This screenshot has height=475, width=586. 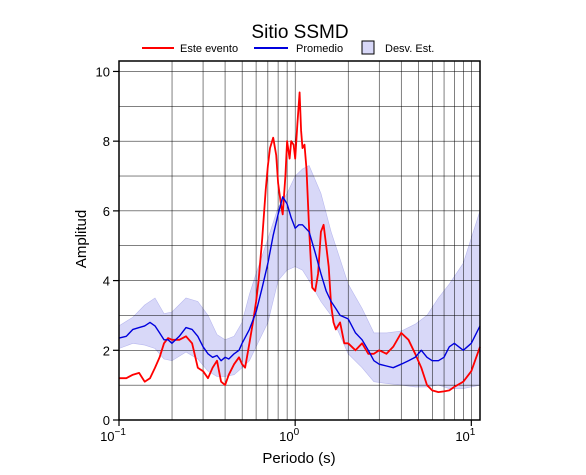 What do you see at coordinates (81, 239) in the screenshot?
I see `y-axis-label: Amplitud` at bounding box center [81, 239].